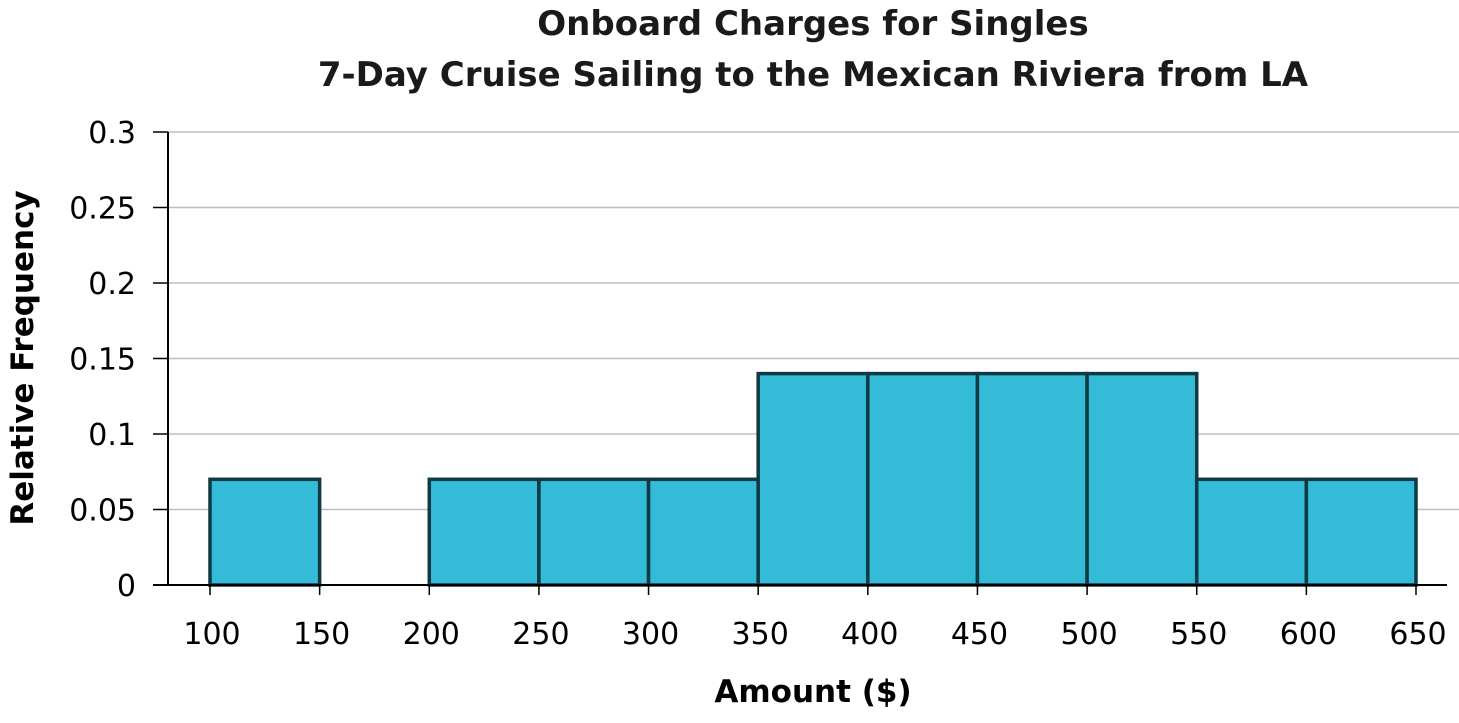 The image size is (1459, 723). Describe the element at coordinates (431, 634) in the screenshot. I see `x-tick-label: 200` at that location.